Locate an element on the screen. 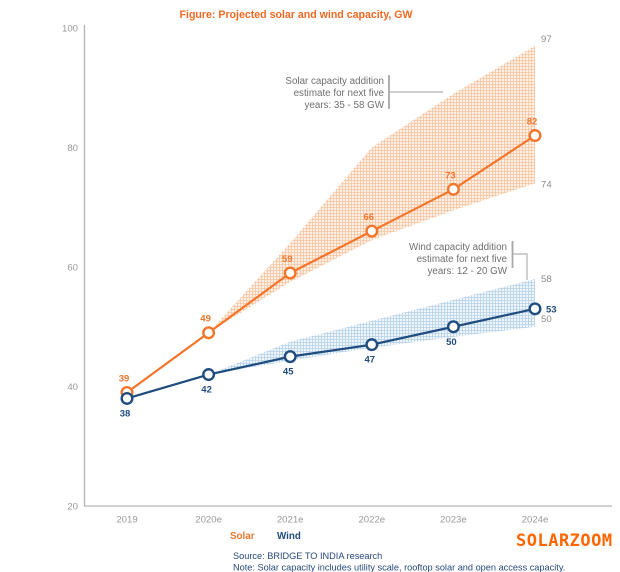 The image size is (620, 572). wind-line is located at coordinates (331, 353).